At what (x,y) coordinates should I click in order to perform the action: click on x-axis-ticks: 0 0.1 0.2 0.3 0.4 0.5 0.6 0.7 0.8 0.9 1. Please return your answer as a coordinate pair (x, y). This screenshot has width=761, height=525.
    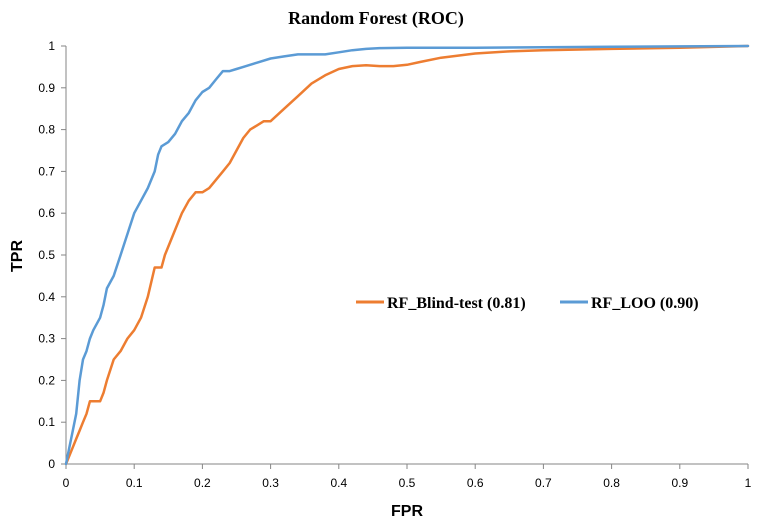
    Looking at the image, I should click on (407, 477).